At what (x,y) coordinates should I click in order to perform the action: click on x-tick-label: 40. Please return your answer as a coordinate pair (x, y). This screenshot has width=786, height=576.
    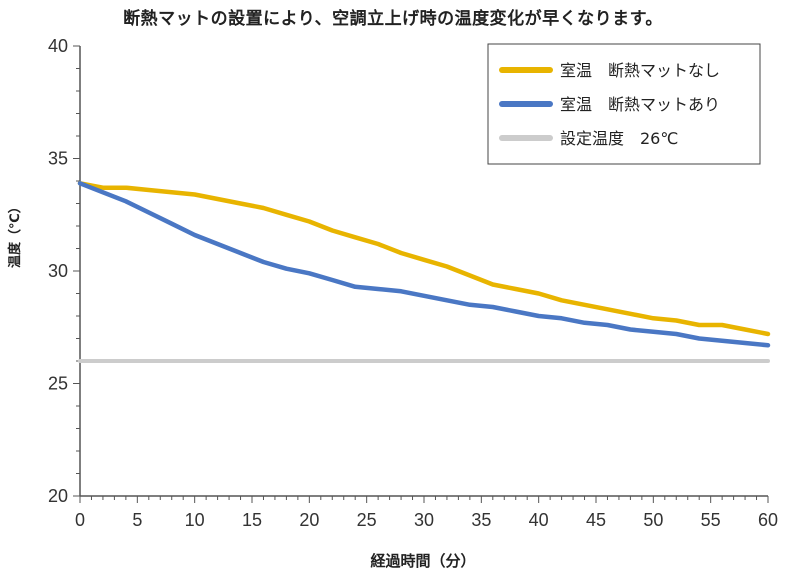
    Looking at the image, I should click on (539, 520).